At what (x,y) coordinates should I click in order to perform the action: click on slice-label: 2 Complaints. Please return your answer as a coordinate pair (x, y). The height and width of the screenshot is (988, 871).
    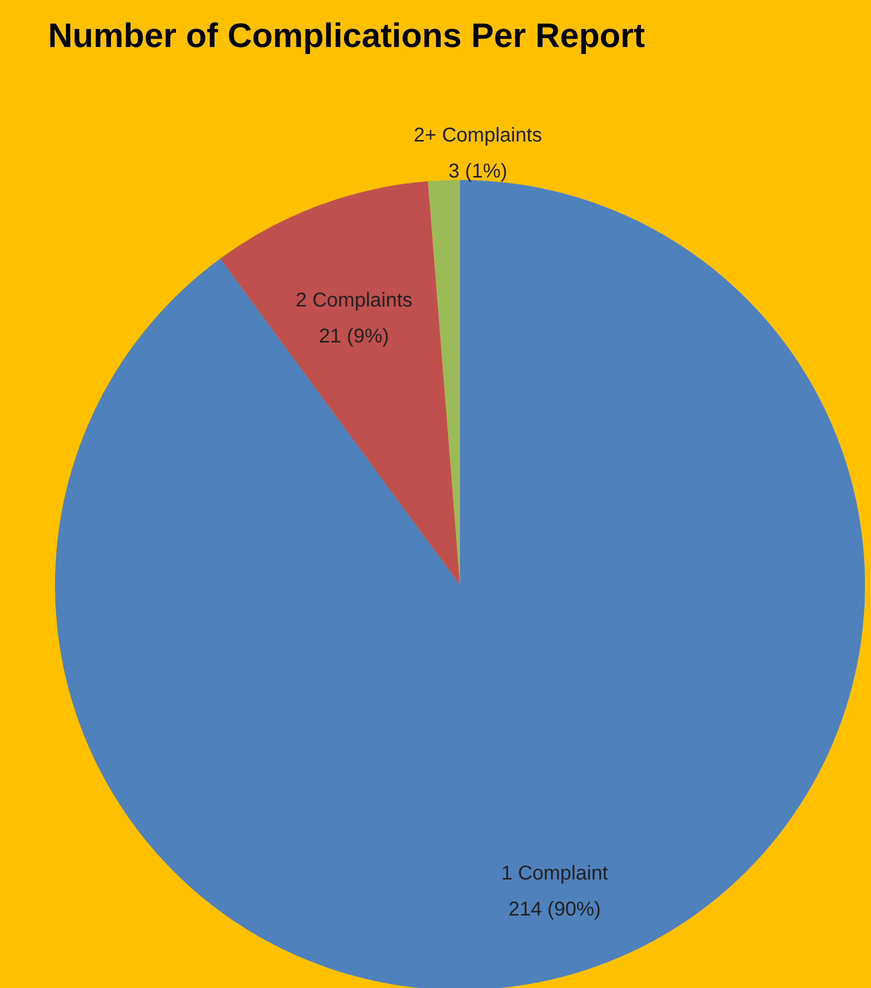
    Looking at the image, I should click on (354, 300).